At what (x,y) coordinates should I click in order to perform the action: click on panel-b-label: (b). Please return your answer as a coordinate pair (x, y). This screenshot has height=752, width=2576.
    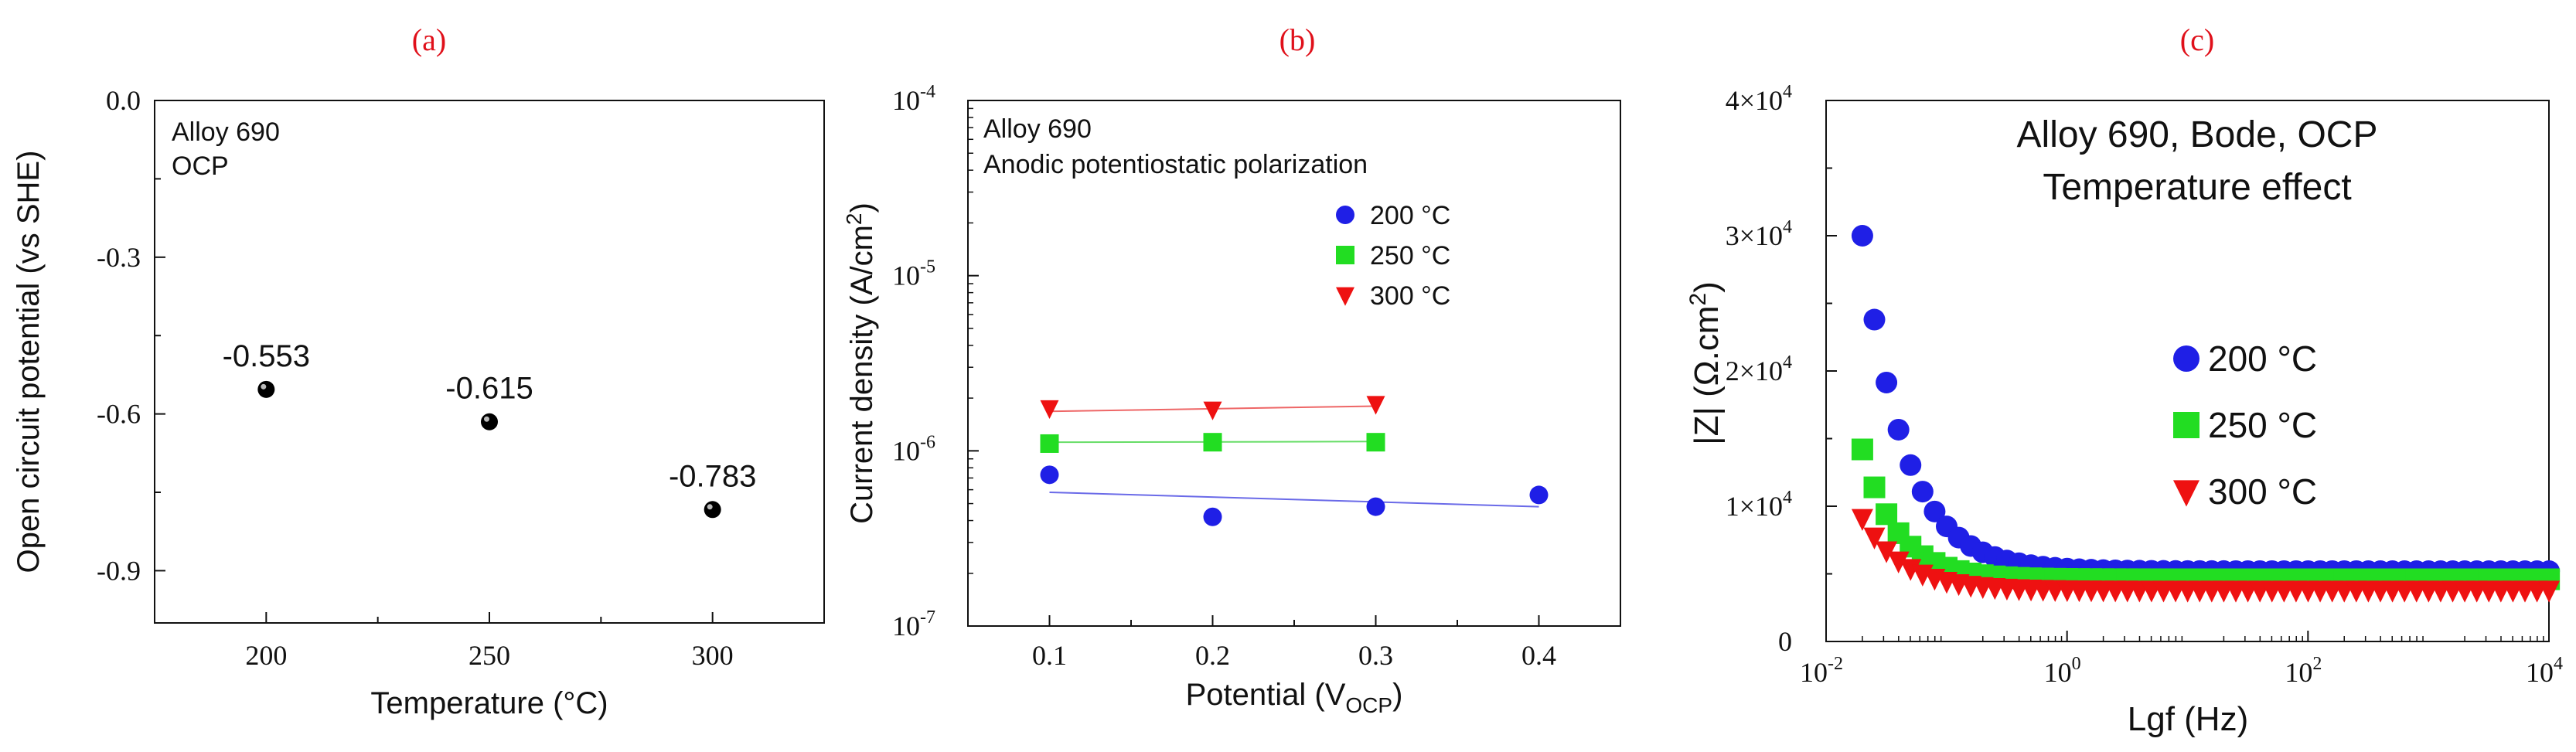
    Looking at the image, I should click on (1297, 40).